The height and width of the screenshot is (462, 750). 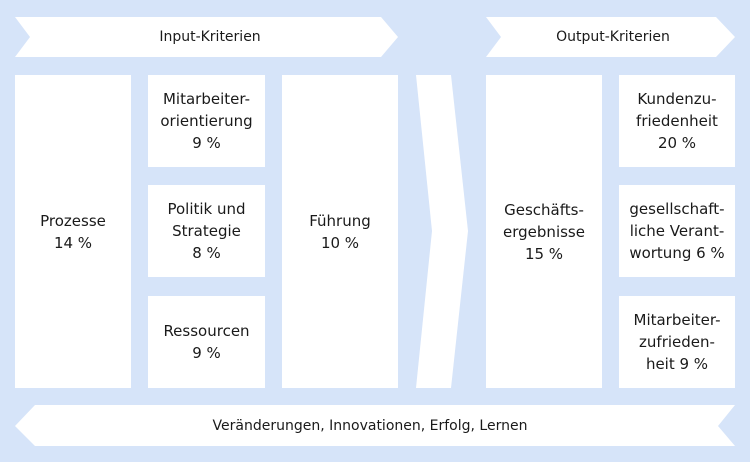 I want to click on box-mitarbeiterorientierung: Mitarbeiter- orientierung 9 %, so click(x=206, y=121).